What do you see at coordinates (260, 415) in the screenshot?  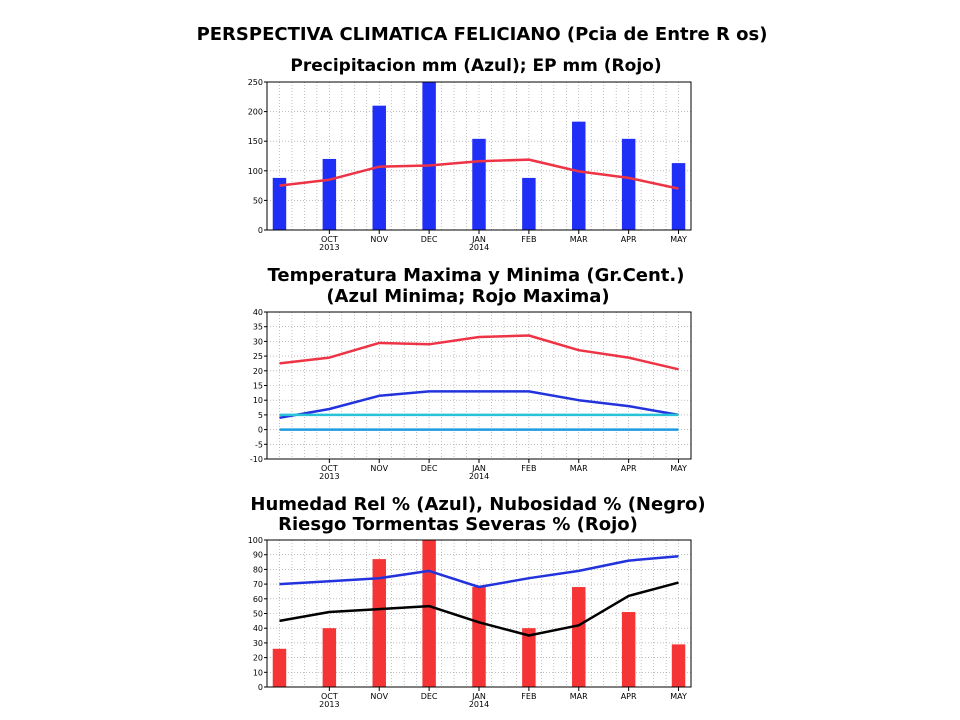 I see `p2-y-tick-label: 5` at bounding box center [260, 415].